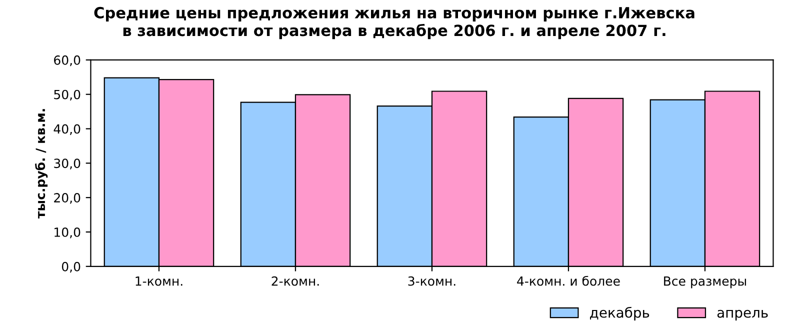 The width and height of the screenshot is (789, 333). Describe the element at coordinates (67, 95) in the screenshot. I see `y-tick-label: 50,0` at that location.